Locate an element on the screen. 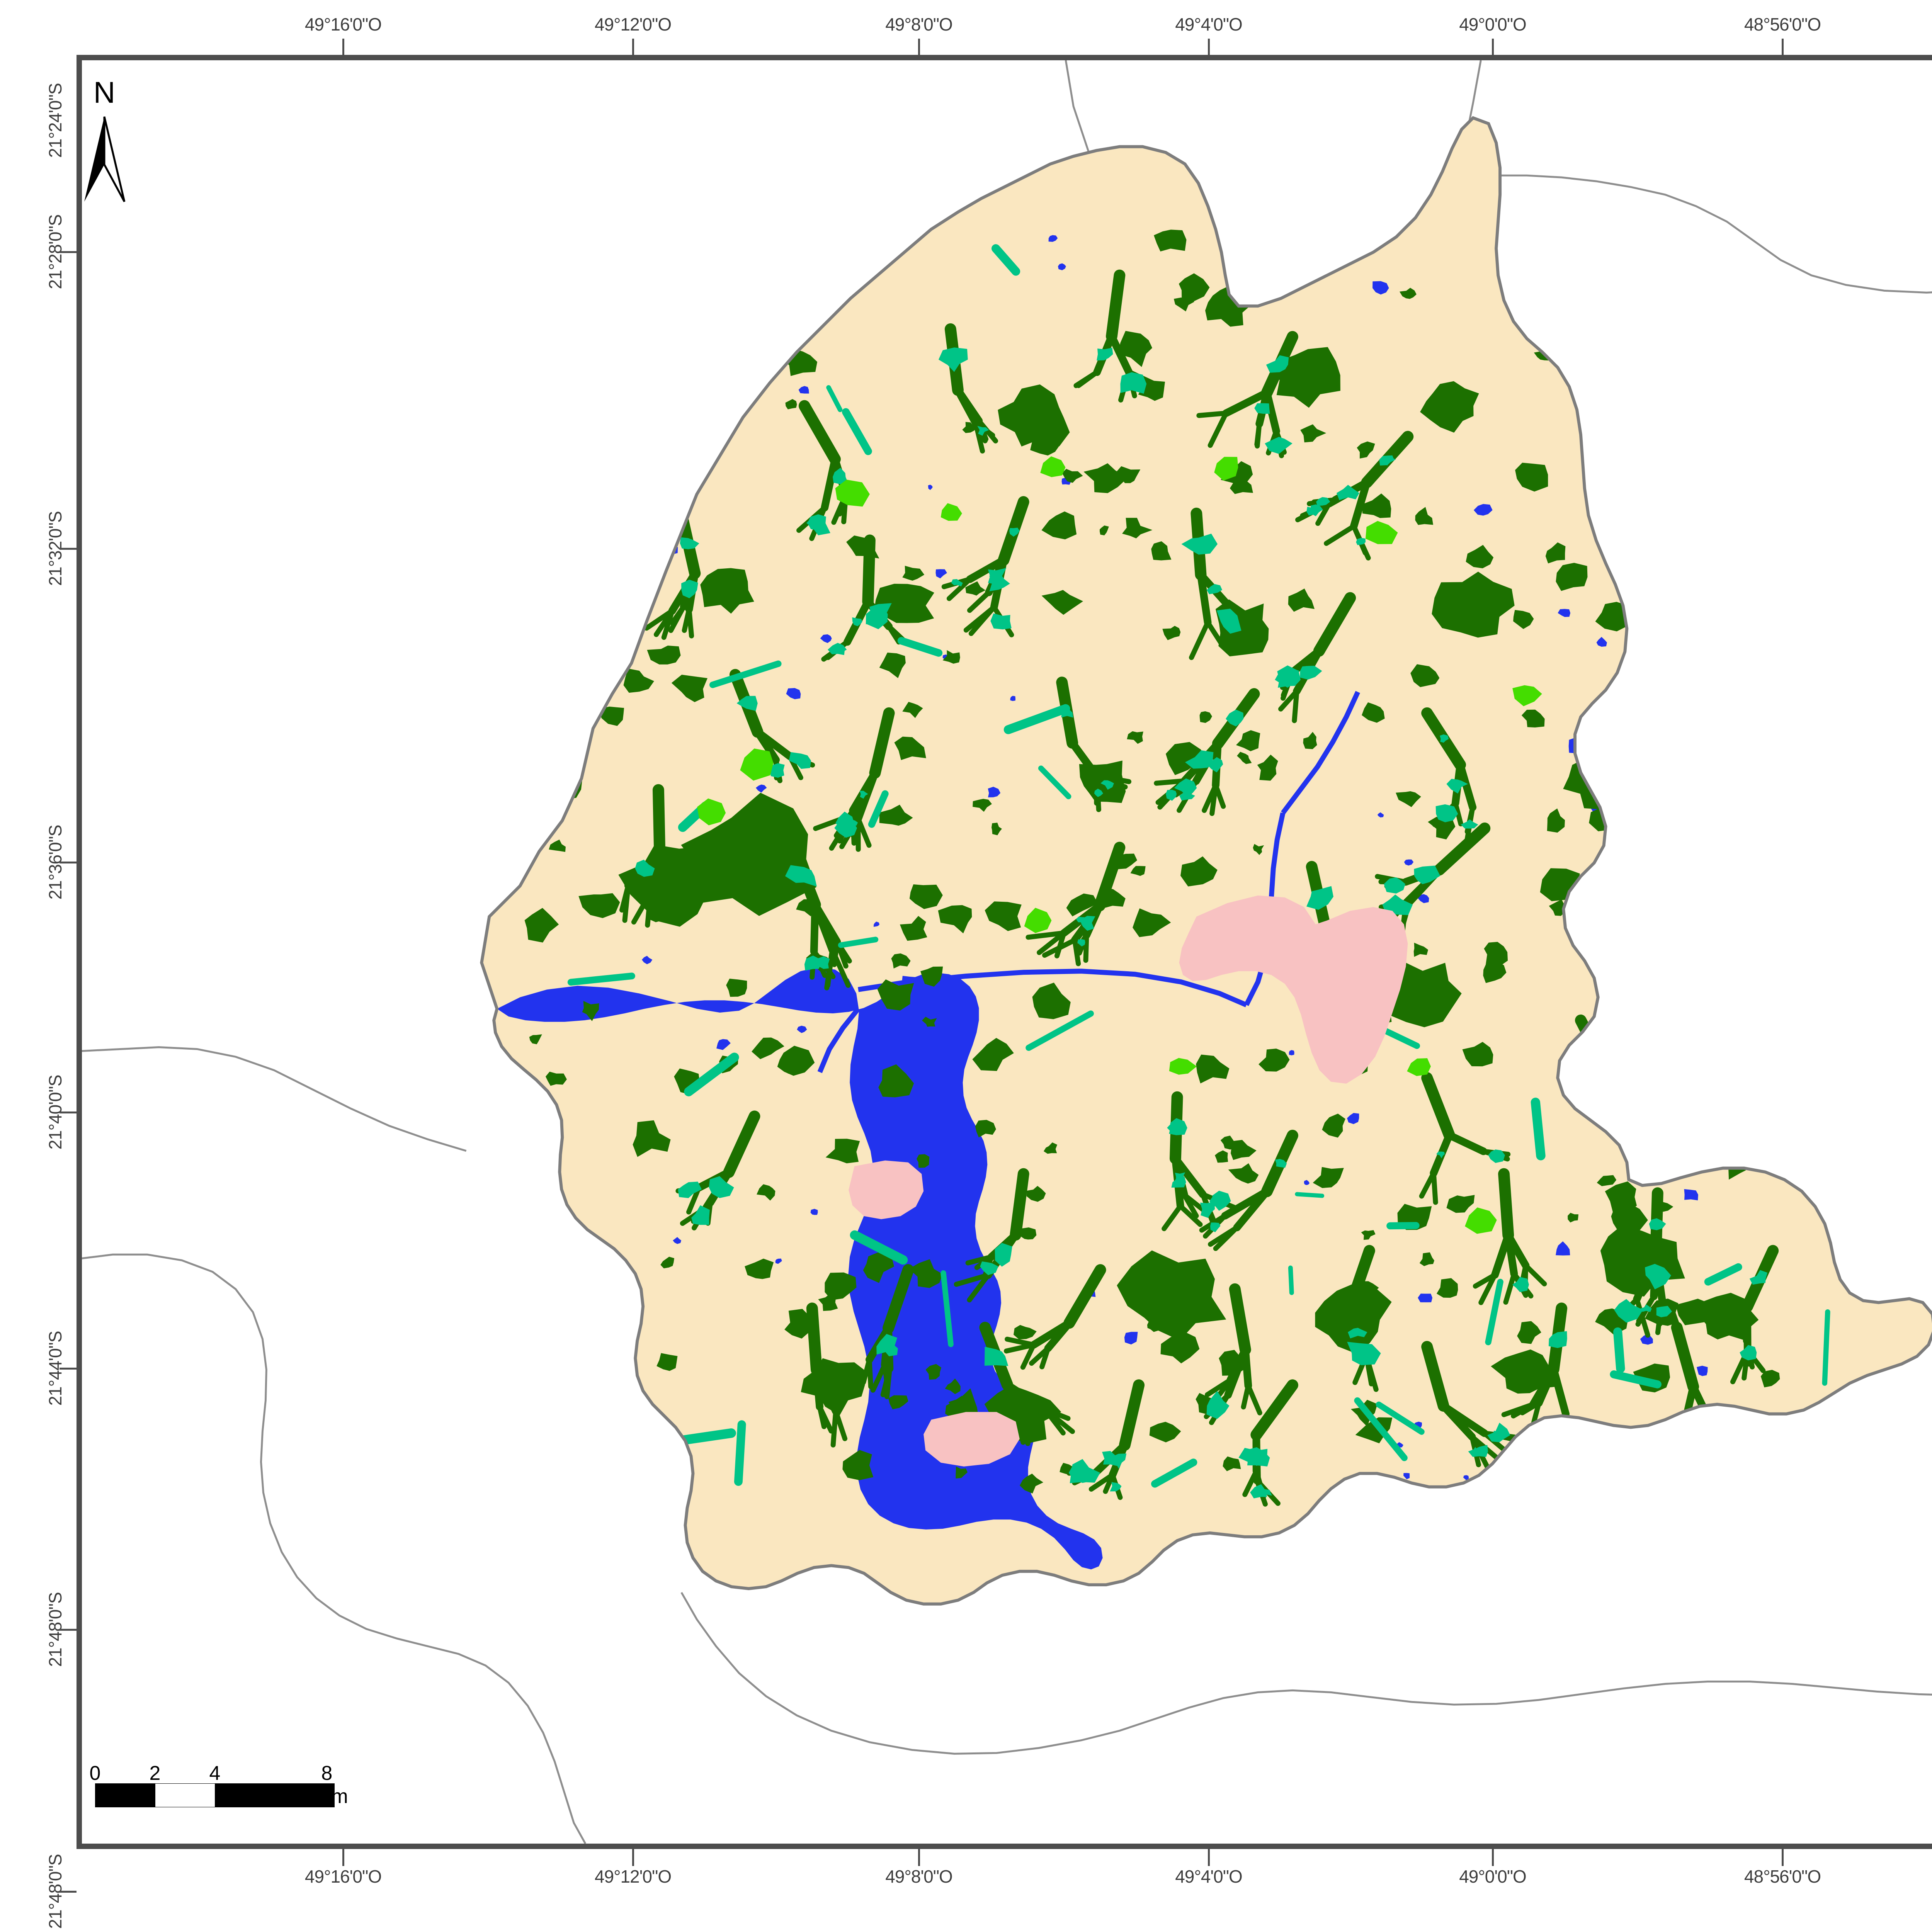 The image size is (1932, 1929). north-arrow: N is located at coordinates (104, 141).